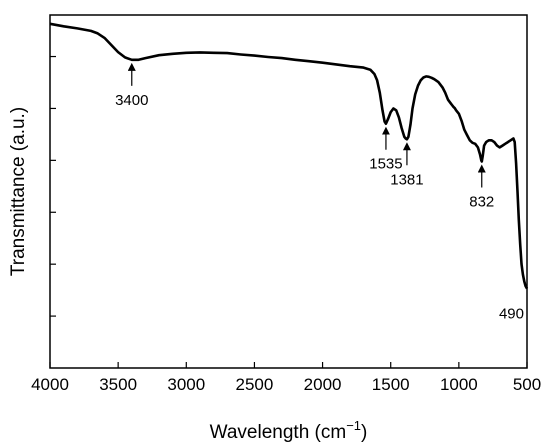  What do you see at coordinates (186, 384) in the screenshot?
I see `x-tick-label: 3000` at bounding box center [186, 384].